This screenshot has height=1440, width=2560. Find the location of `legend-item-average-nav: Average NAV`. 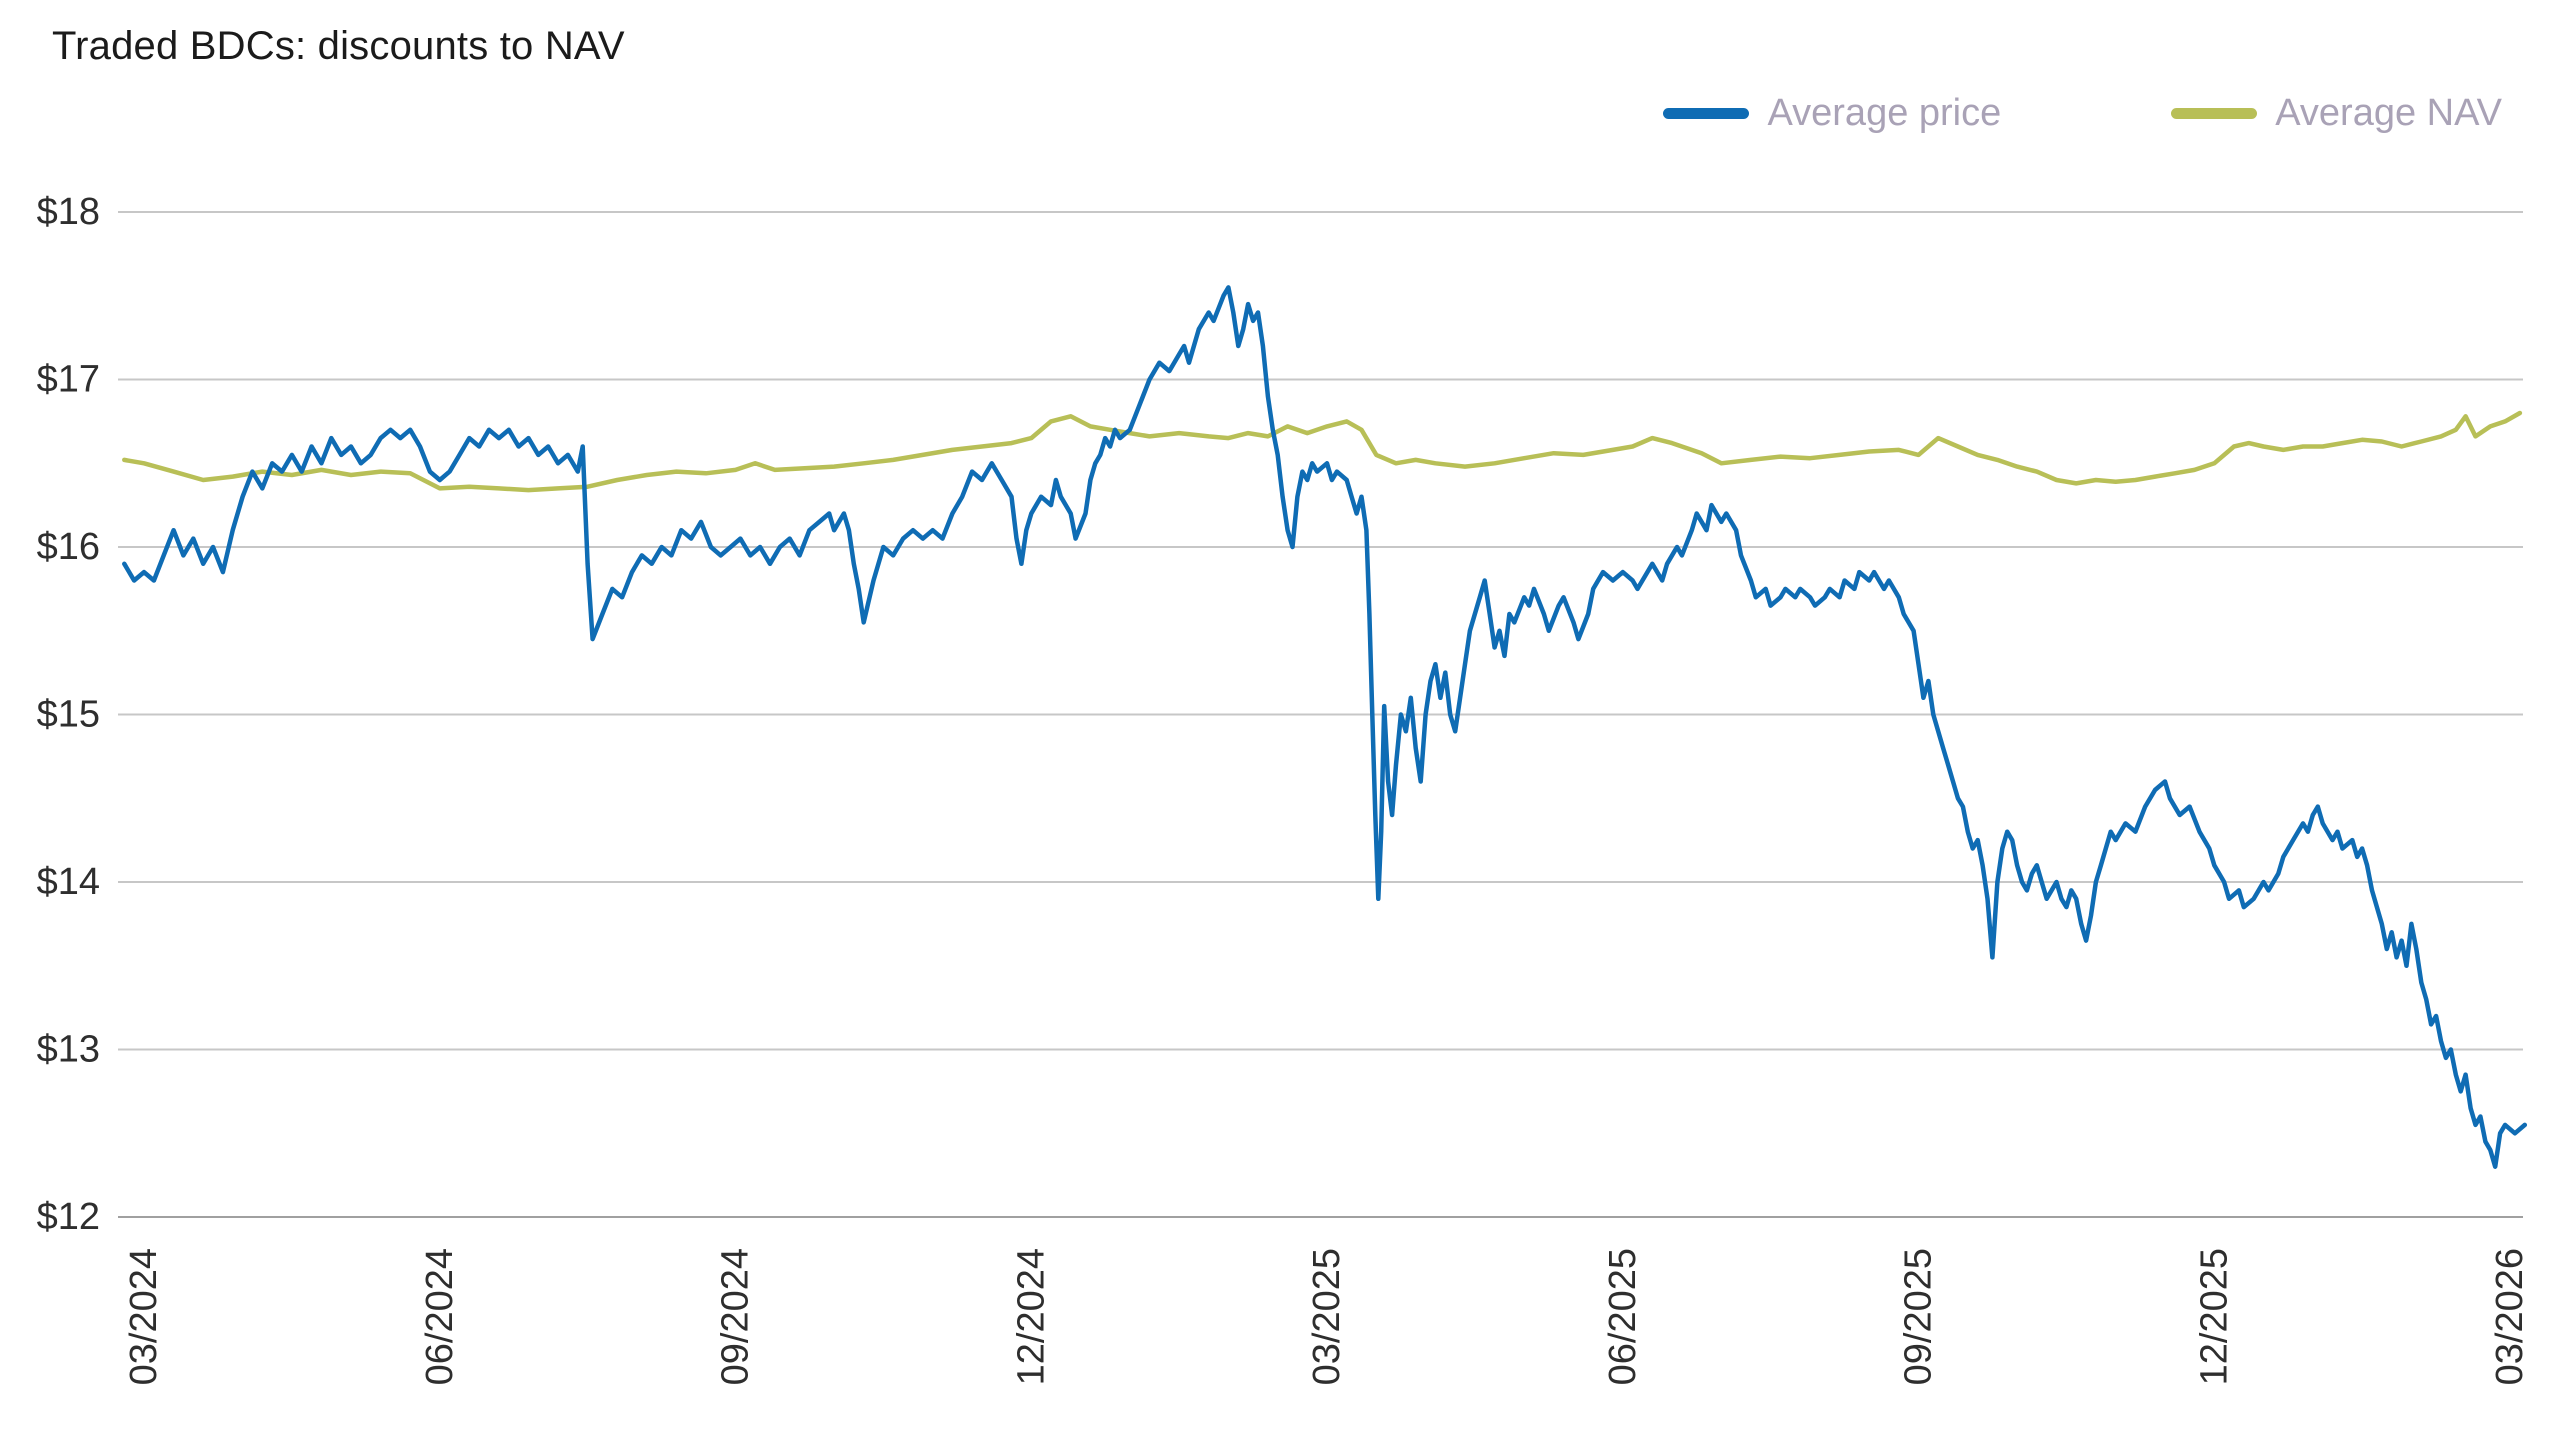

legend-item-average-nav: Average NAV is located at coordinates (2336, 113).